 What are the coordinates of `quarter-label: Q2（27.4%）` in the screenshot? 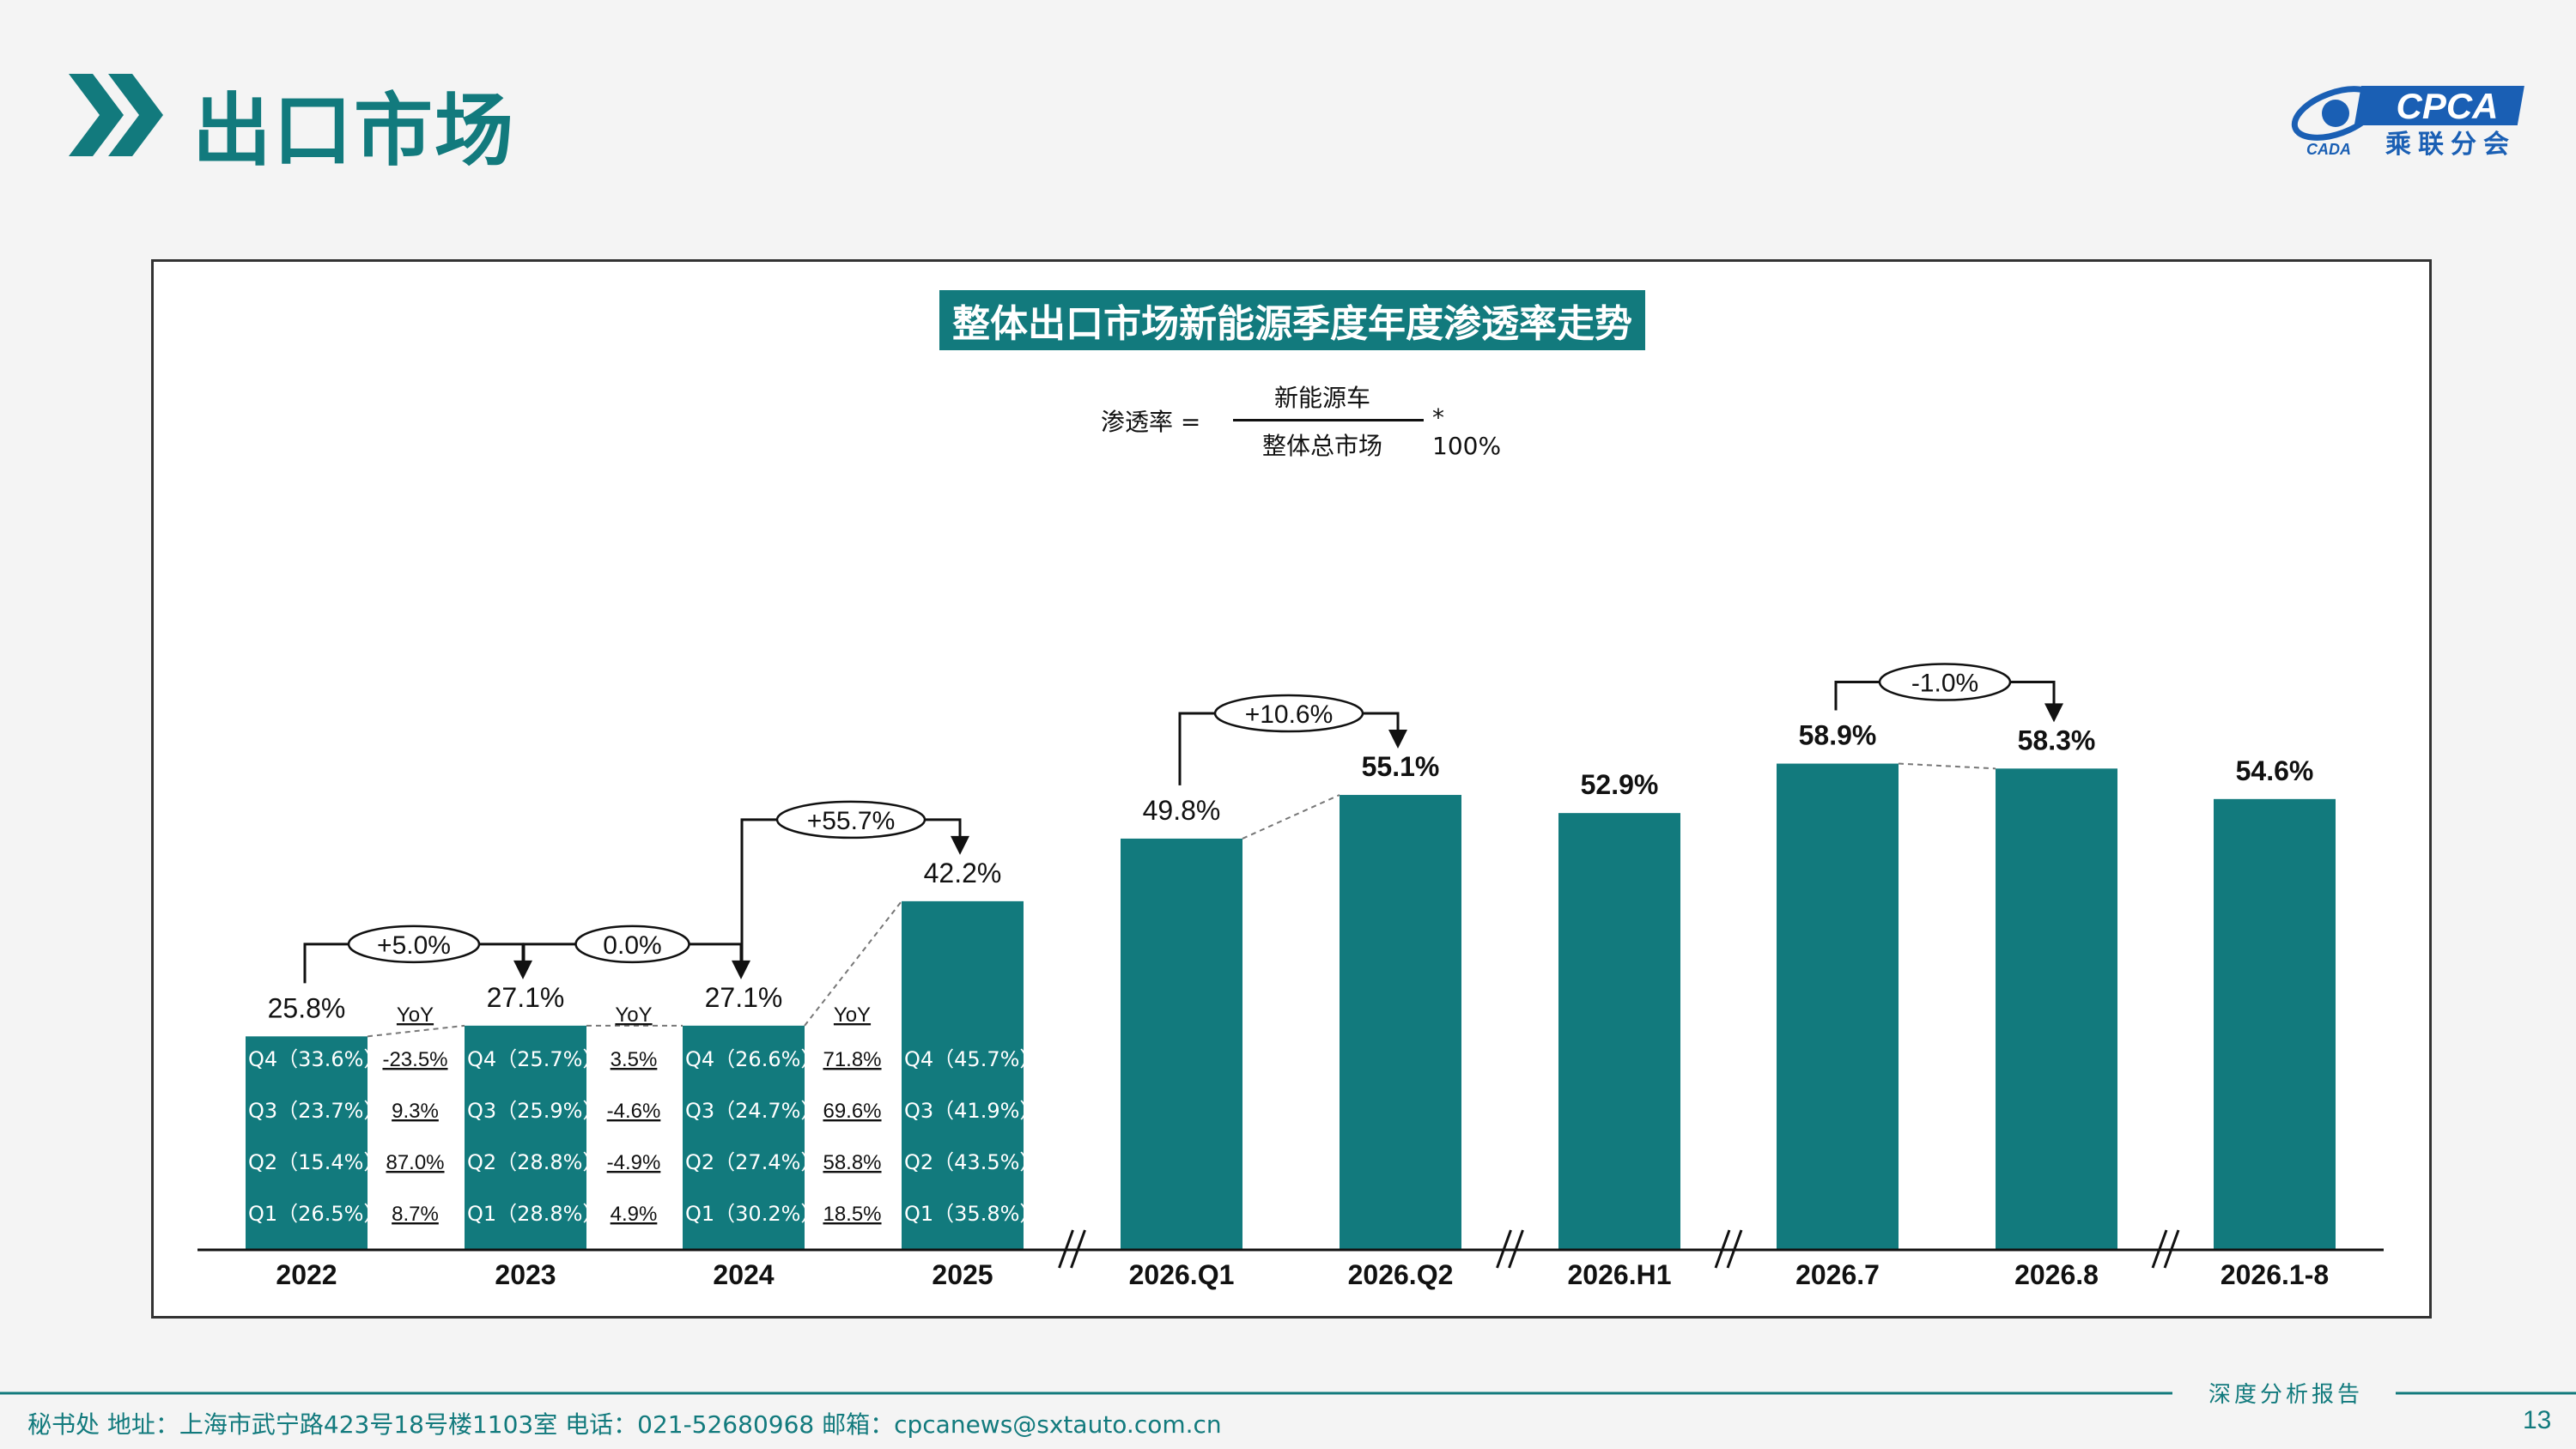 It's located at (753, 1162).